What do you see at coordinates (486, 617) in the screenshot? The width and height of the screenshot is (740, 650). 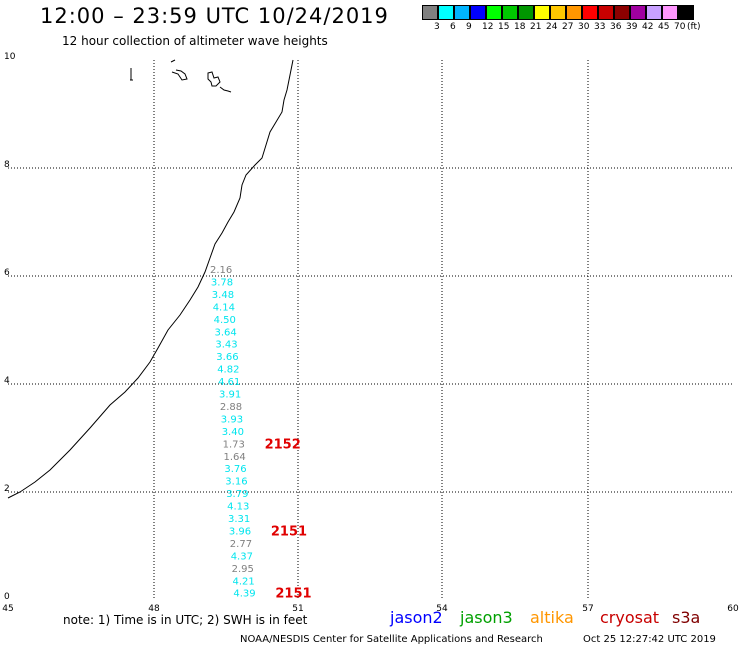 I see `satellite-label-jason3: jason3` at bounding box center [486, 617].